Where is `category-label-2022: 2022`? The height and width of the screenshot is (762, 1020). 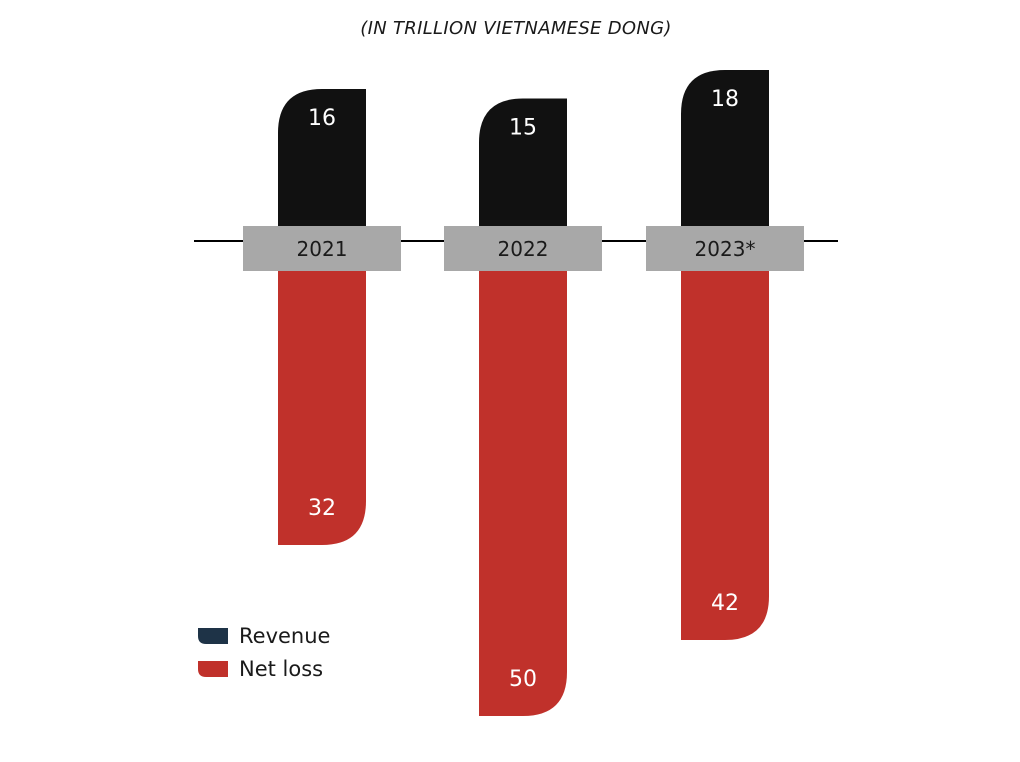
category-label-2022: 2022 is located at coordinates (523, 249).